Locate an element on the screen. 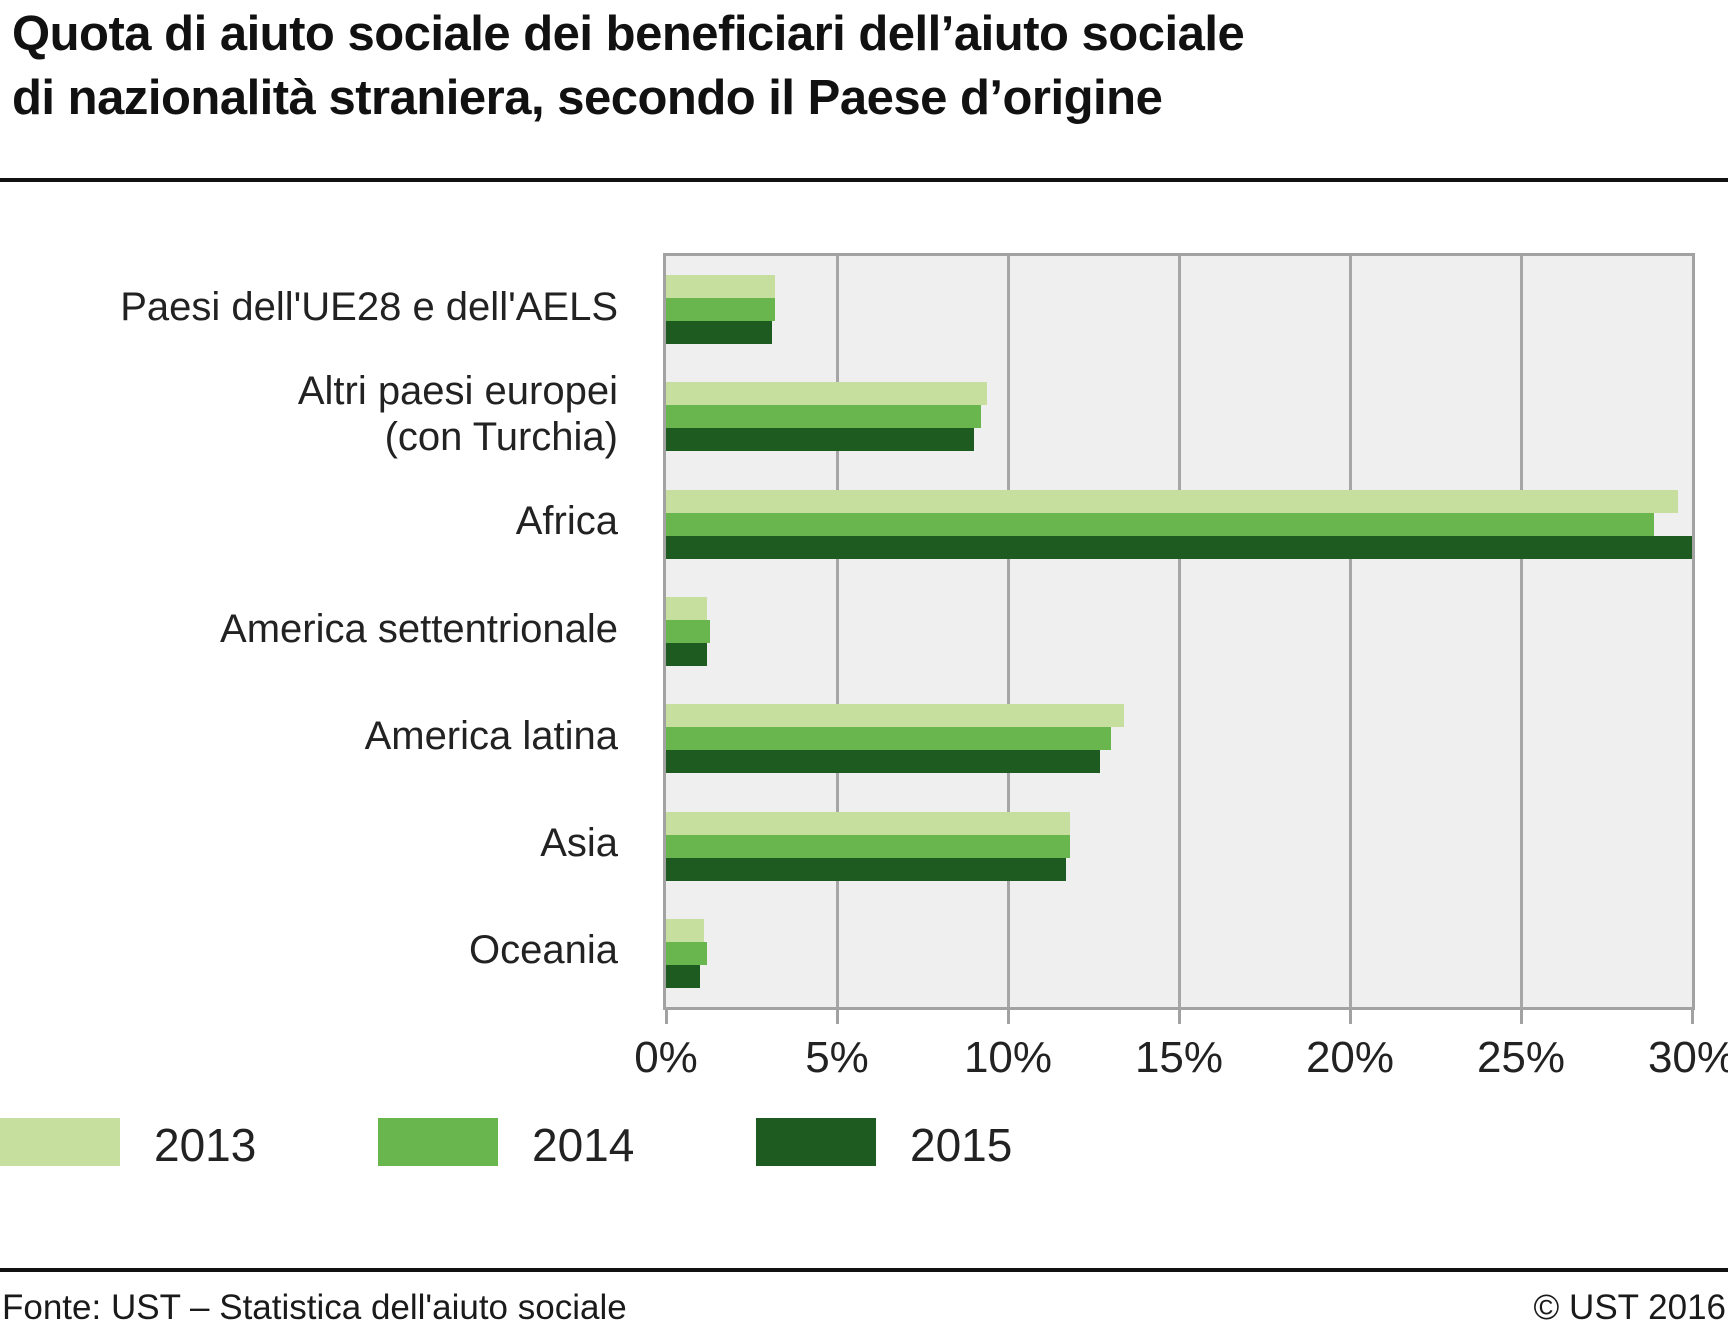  legend-label: 2014 is located at coordinates (583, 1145).